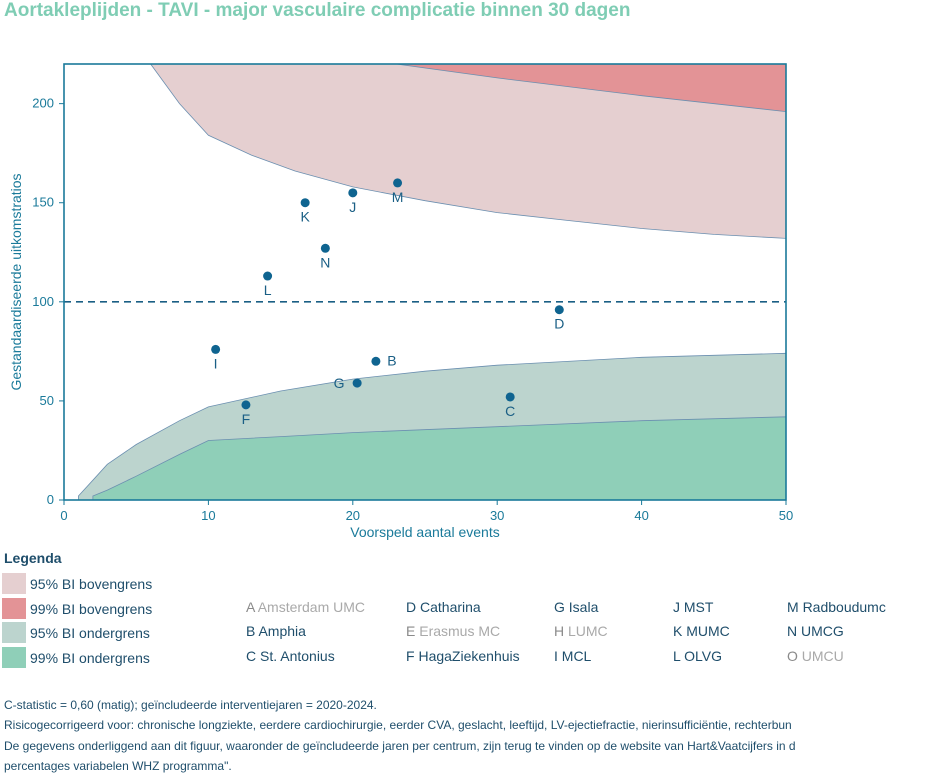 The width and height of the screenshot is (930, 775). Describe the element at coordinates (91, 608) in the screenshot. I see `legend-label: 99% BI bovengrens` at that location.